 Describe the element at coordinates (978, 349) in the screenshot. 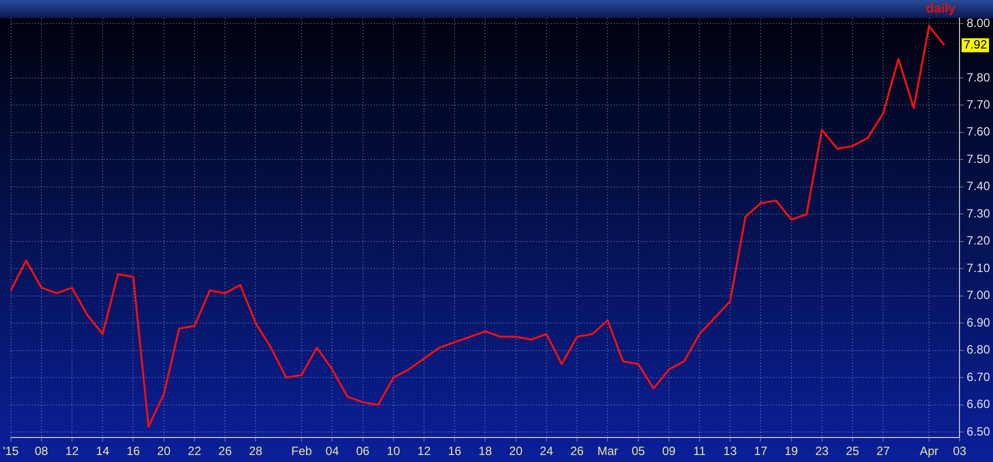

I see `y-tick-label: 6.80` at that location.